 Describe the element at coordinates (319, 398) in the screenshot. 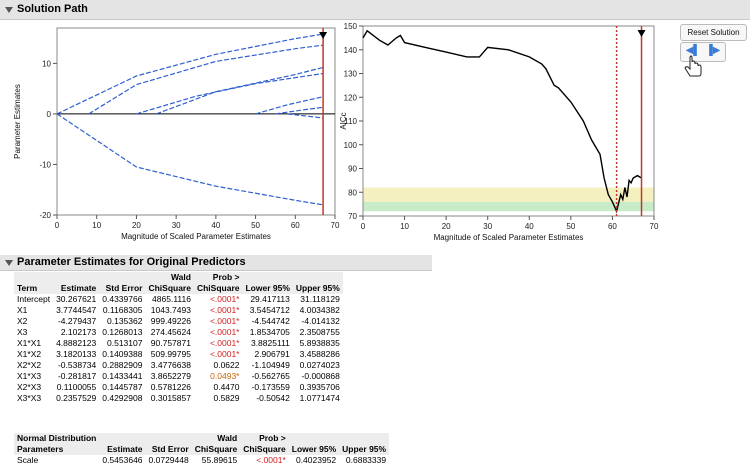

I see `table-cell: 1.0771474` at that location.